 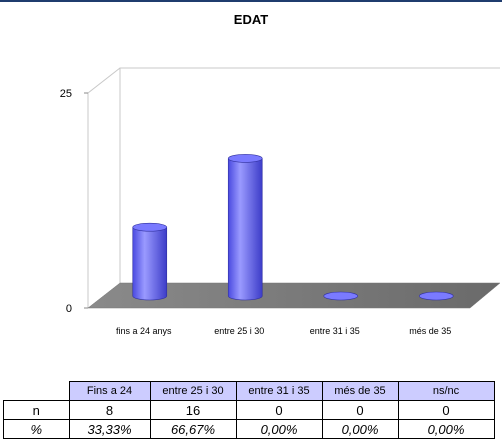 I want to click on chart-floor, so click(x=294, y=295).